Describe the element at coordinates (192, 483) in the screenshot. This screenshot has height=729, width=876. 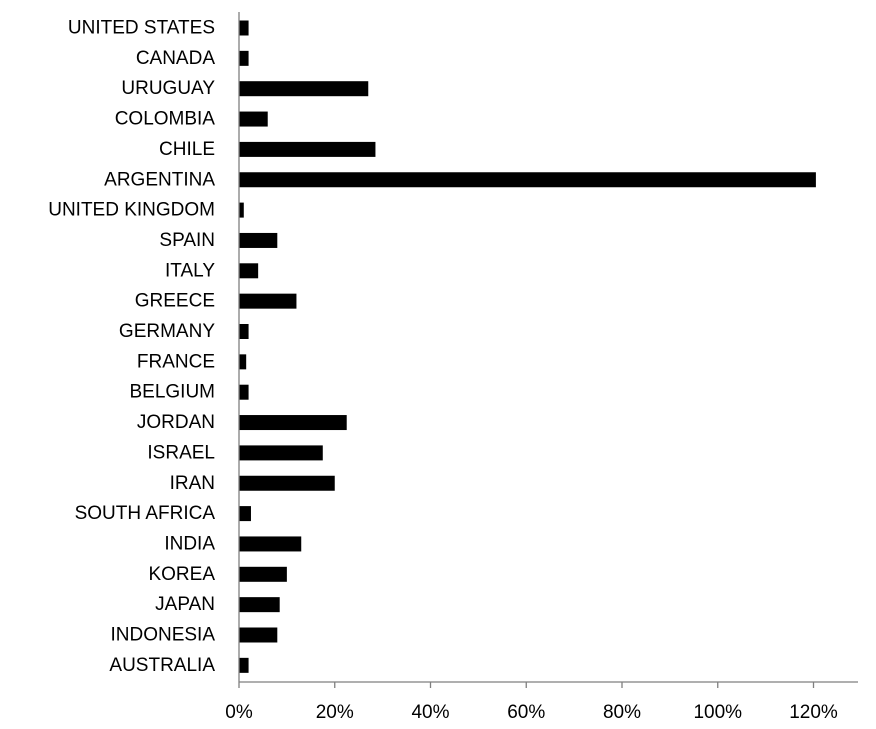
I see `category-label-iran: IRAN` at that location.